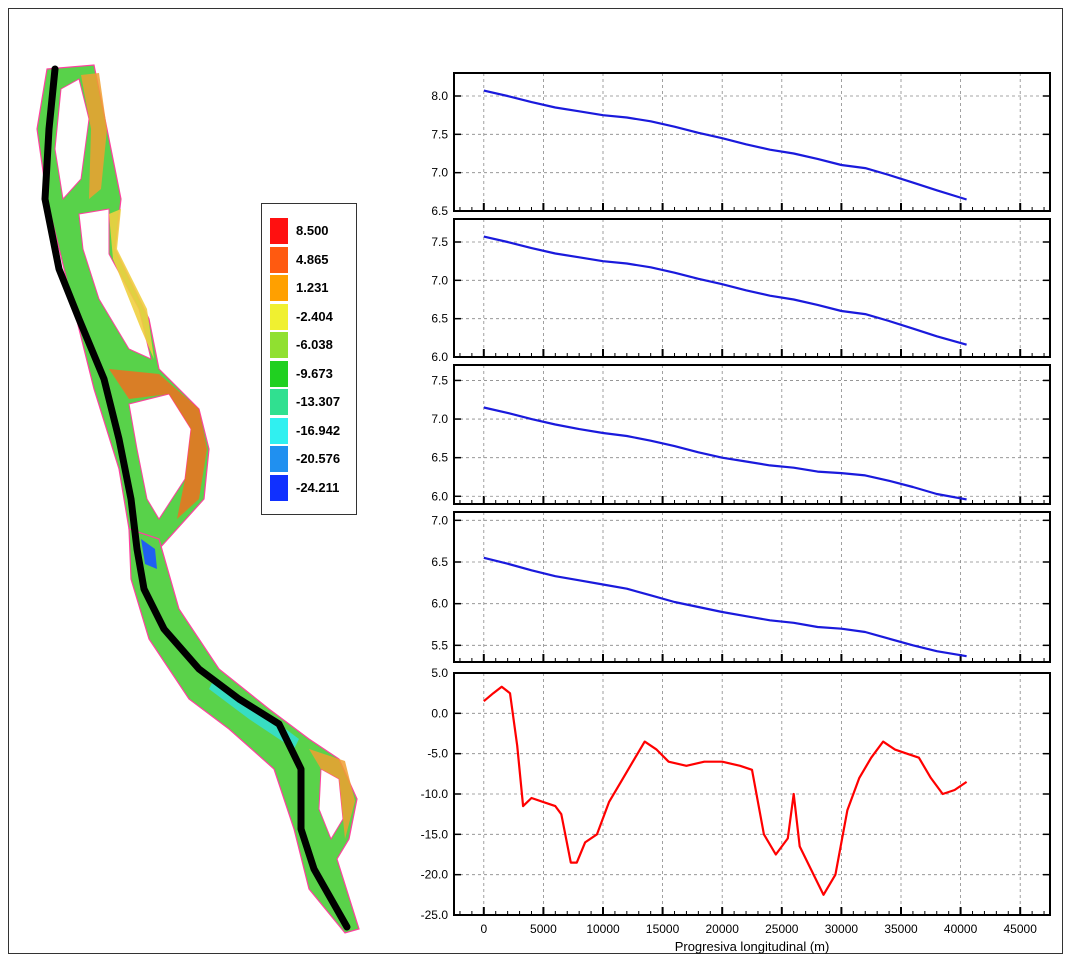 The height and width of the screenshot is (962, 1072). I want to click on x-tick-label: 15000, so click(663, 929).